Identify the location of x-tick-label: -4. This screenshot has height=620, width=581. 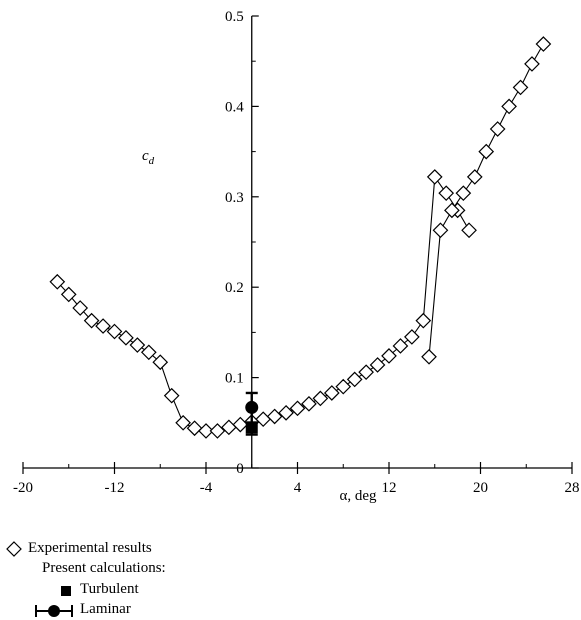
(206, 488).